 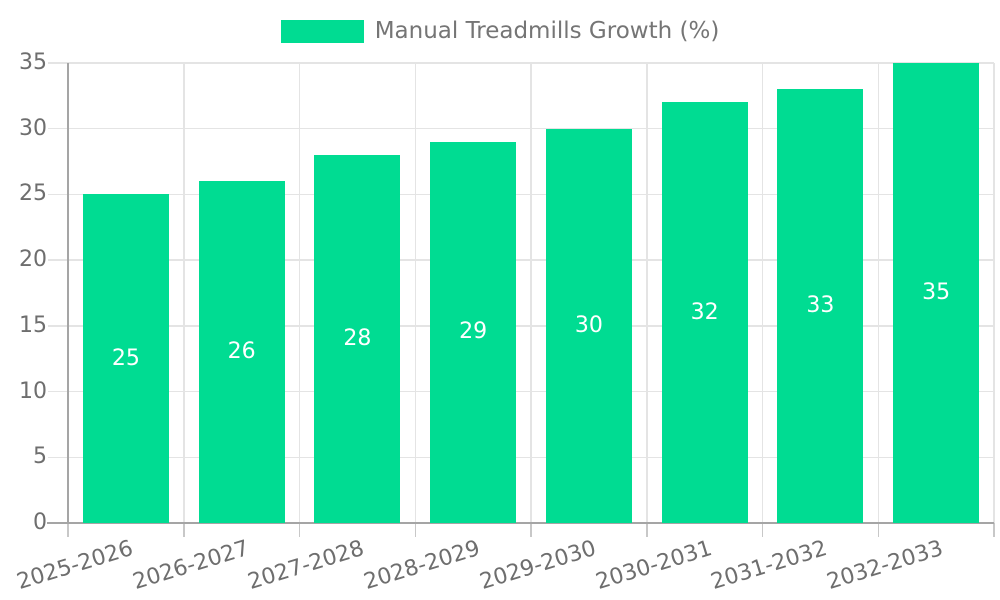 What do you see at coordinates (33, 128) in the screenshot?
I see `y-axis-tick-label: 30` at bounding box center [33, 128].